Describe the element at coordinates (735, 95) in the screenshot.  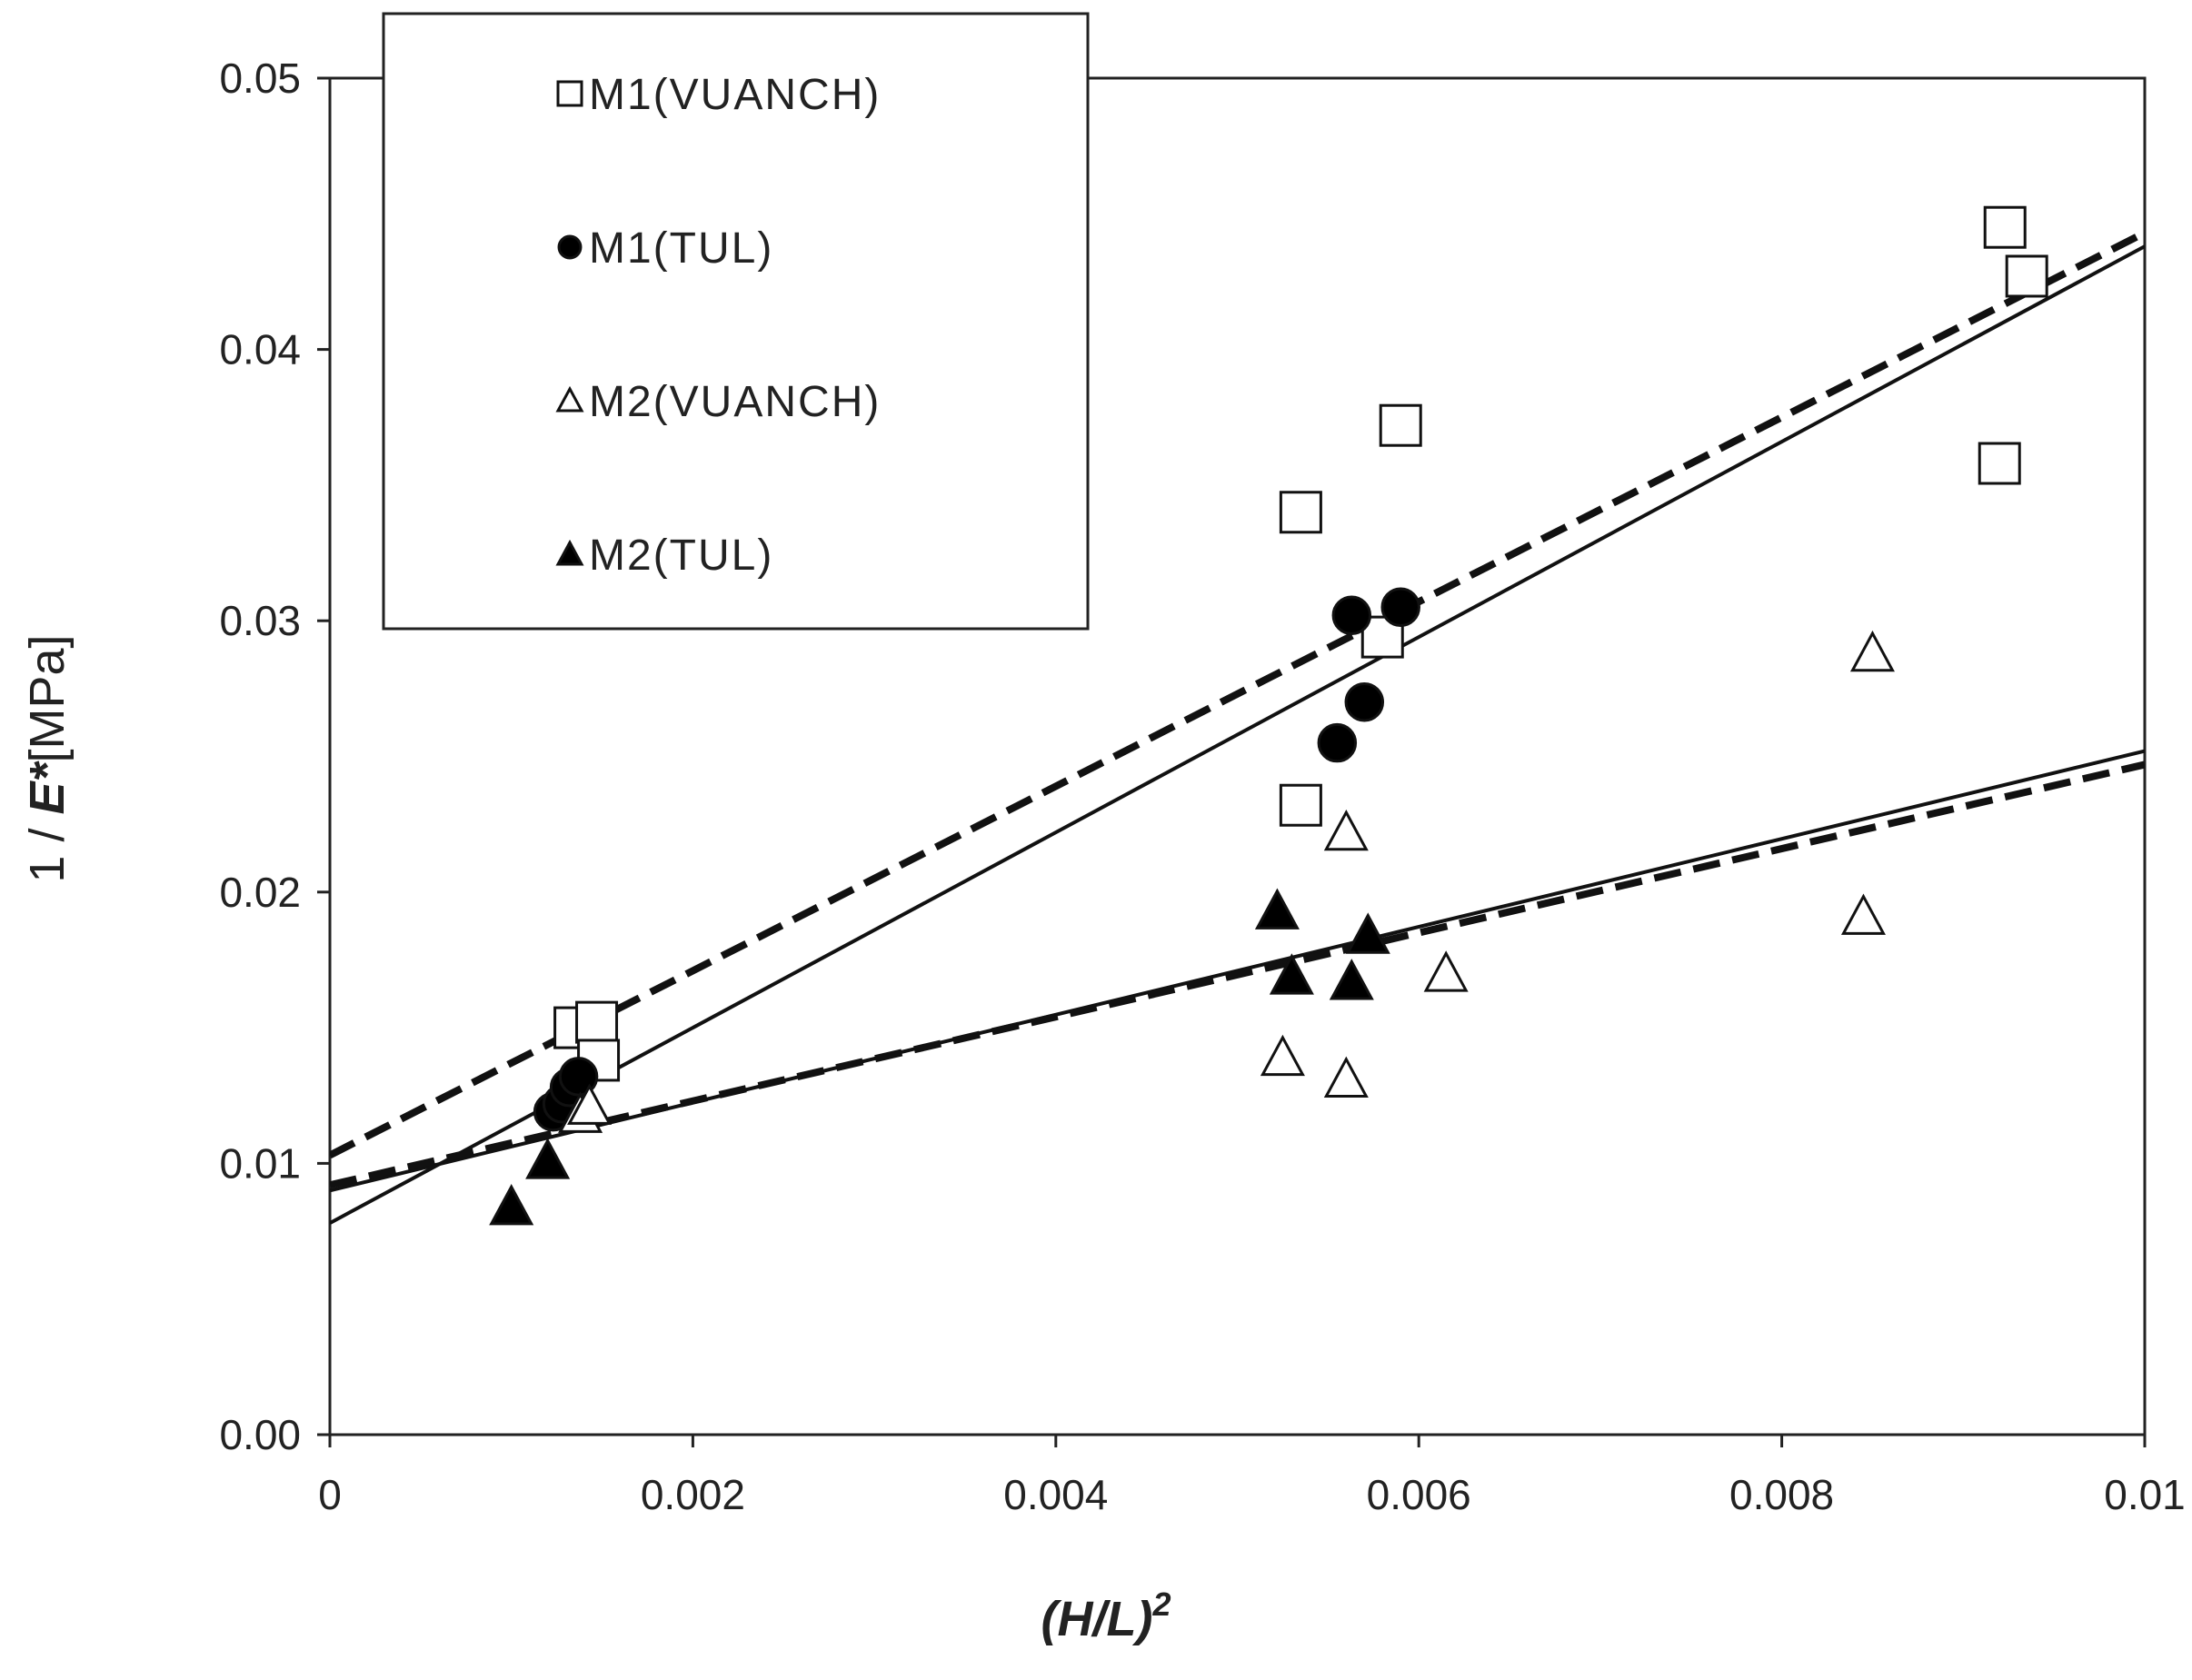
I see `legend-label: M1(VUANCH)` at that location.